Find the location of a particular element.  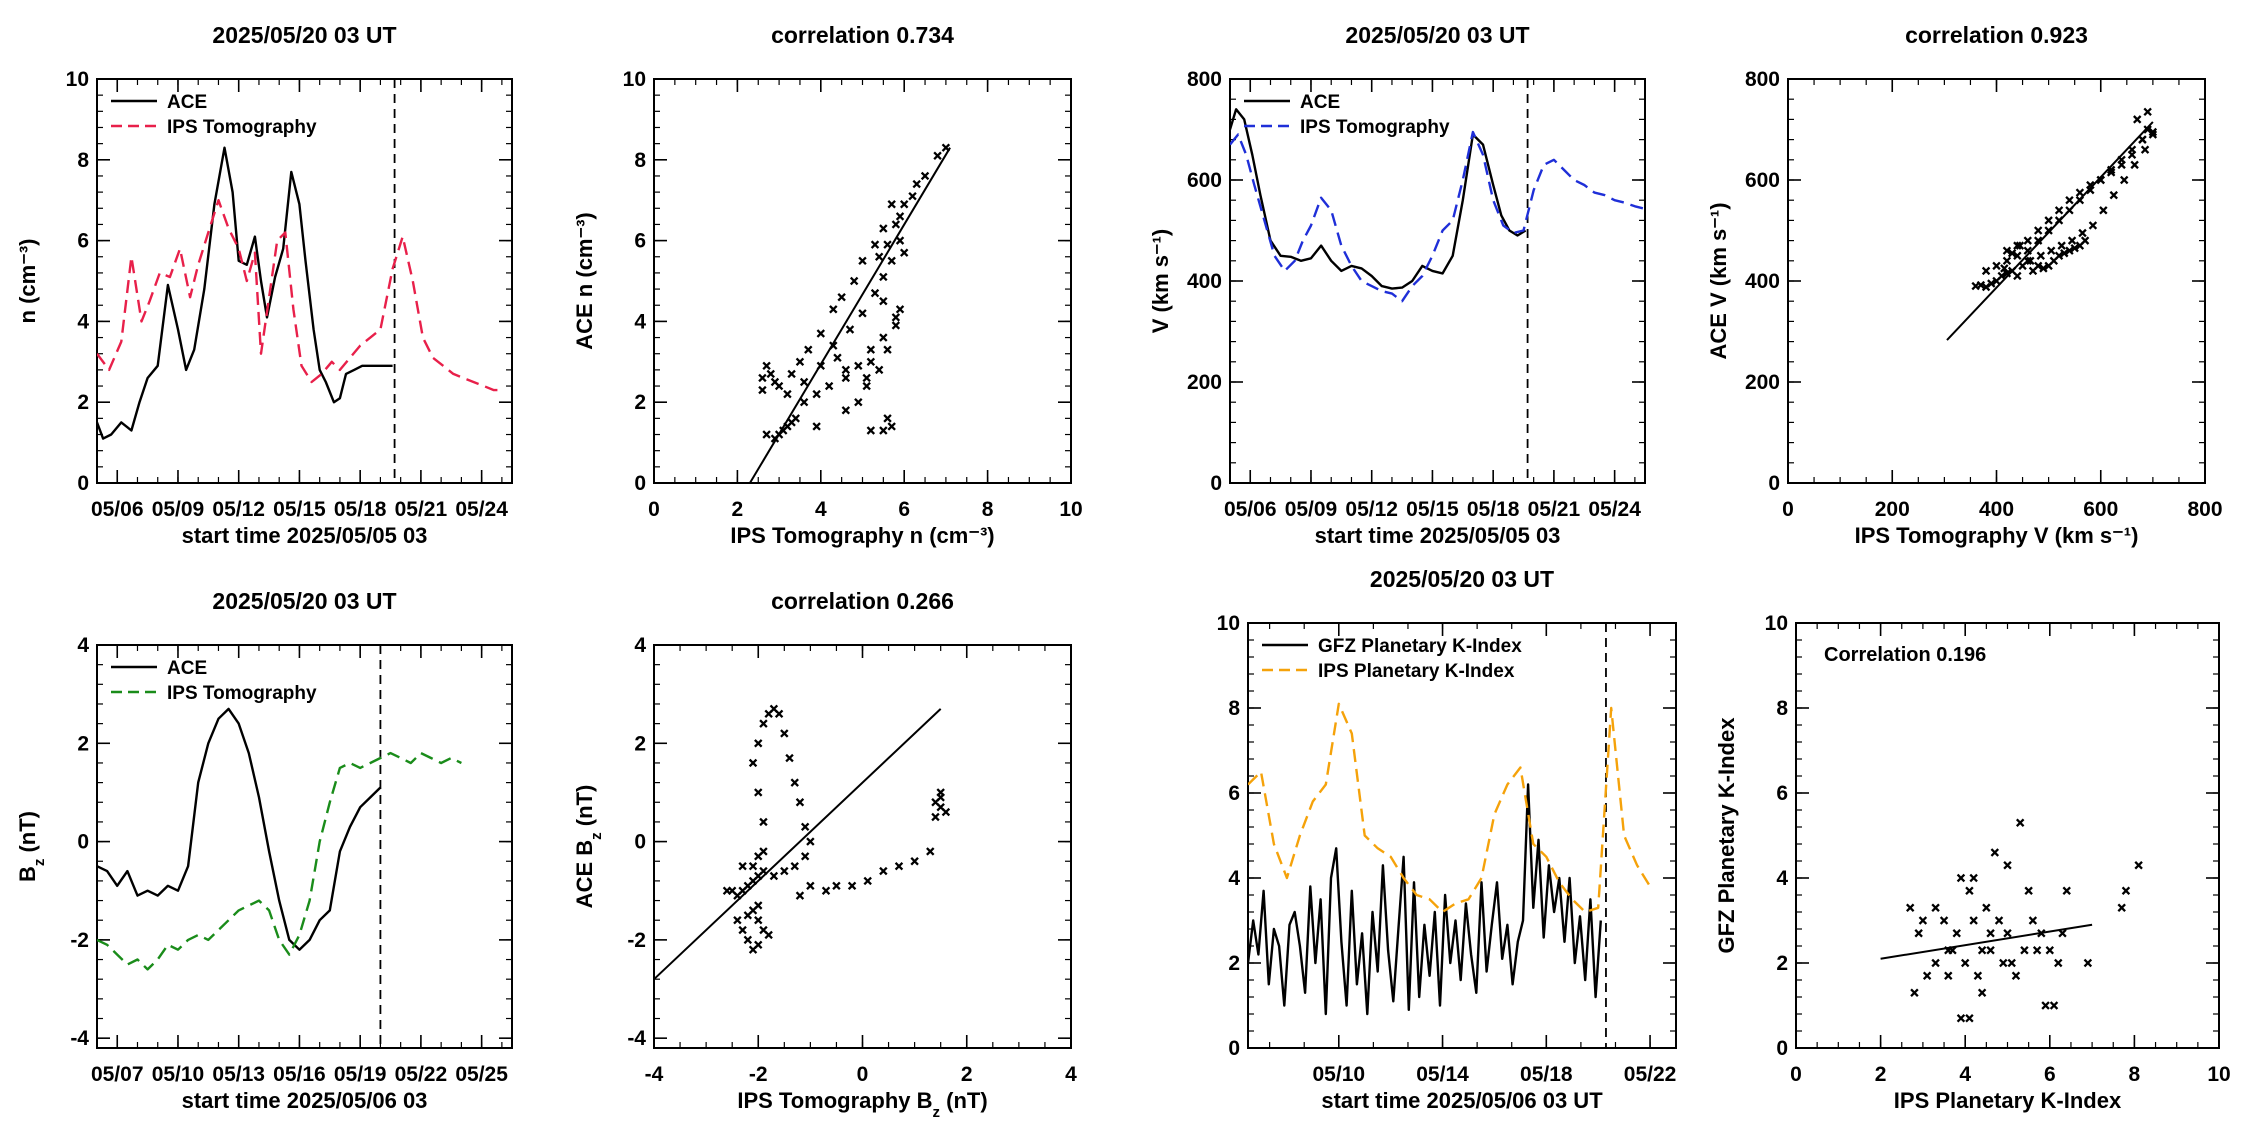

x-axis-label: start time 2025/05/06 03 is located at coordinates (305, 1100).